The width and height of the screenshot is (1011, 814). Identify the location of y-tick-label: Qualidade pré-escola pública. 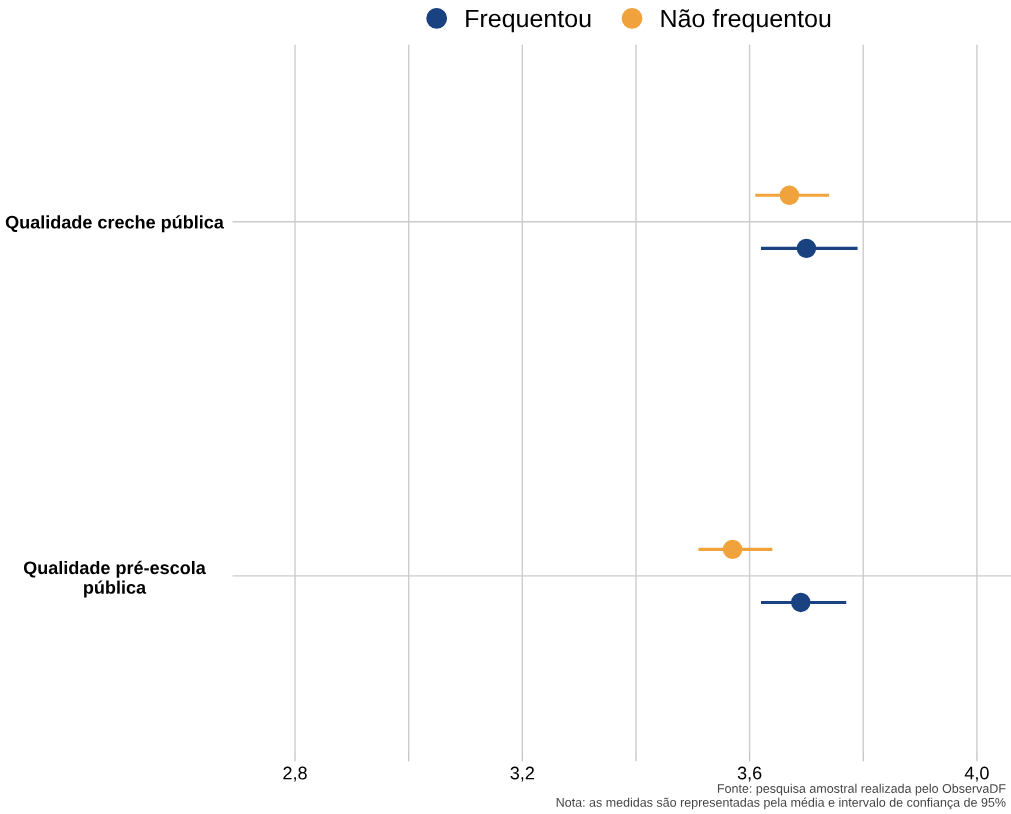
(114, 579).